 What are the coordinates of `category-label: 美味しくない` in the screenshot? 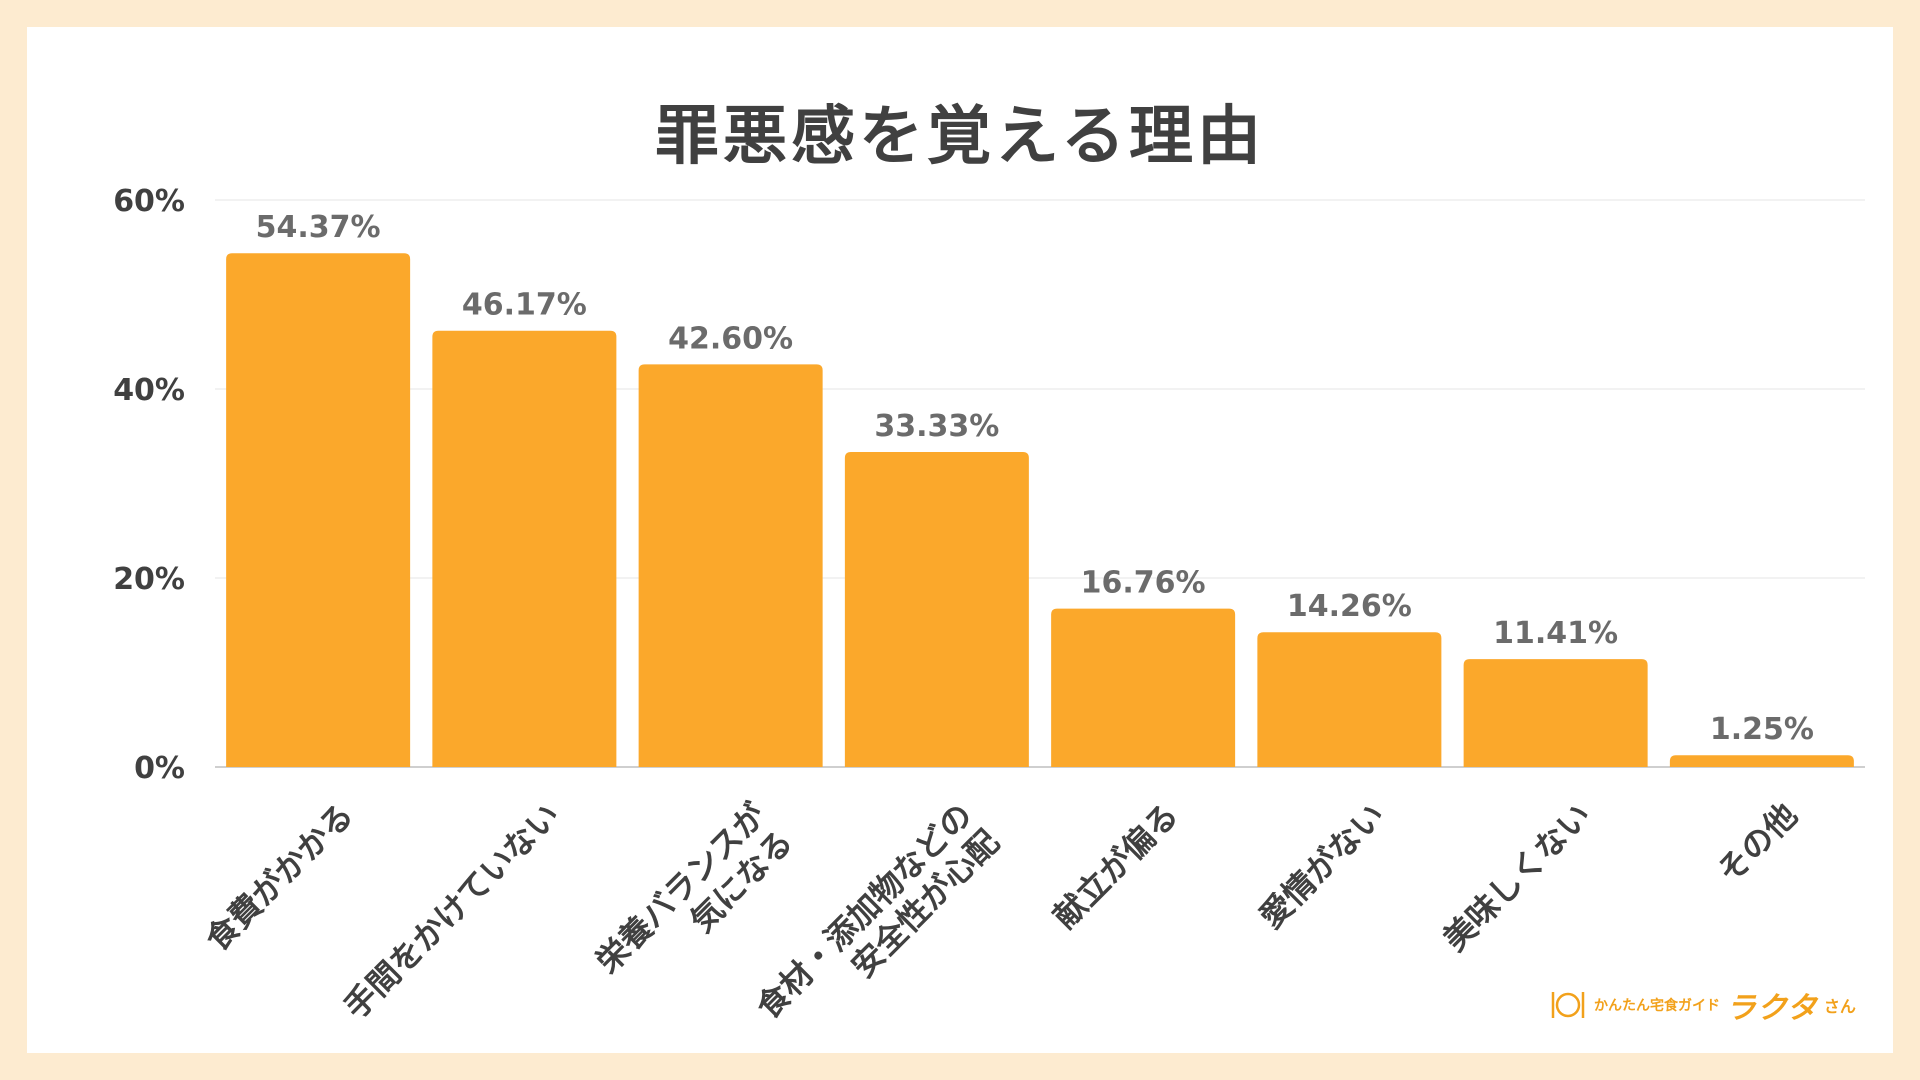 It's located at (1517, 877).